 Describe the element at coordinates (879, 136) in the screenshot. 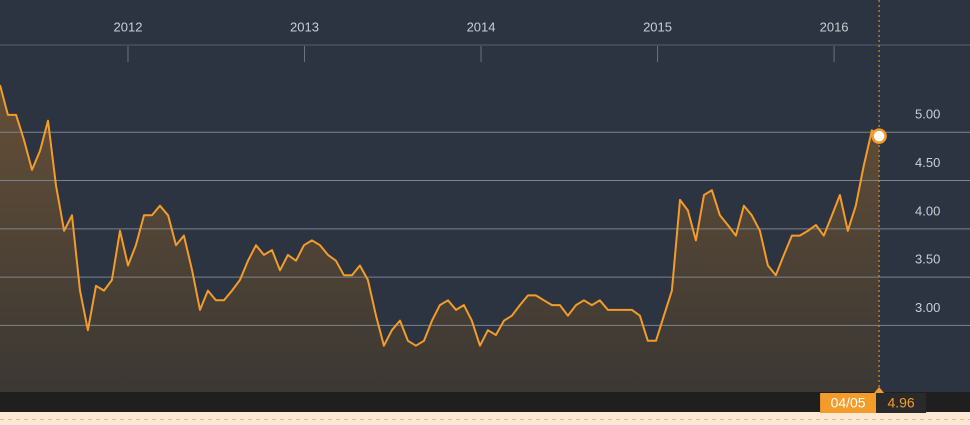

I see `cursor-point` at that location.